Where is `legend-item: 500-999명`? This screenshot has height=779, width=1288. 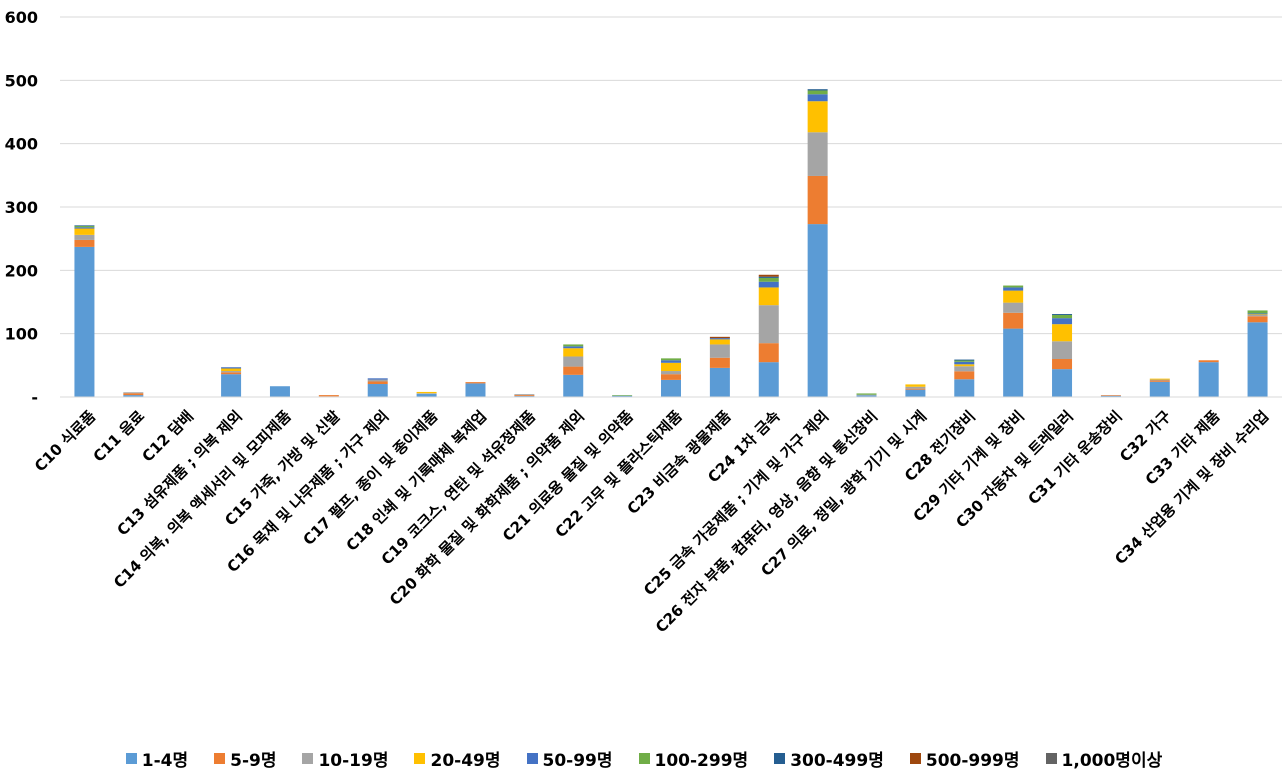 legend-item: 500-999명 is located at coordinates (964, 758).